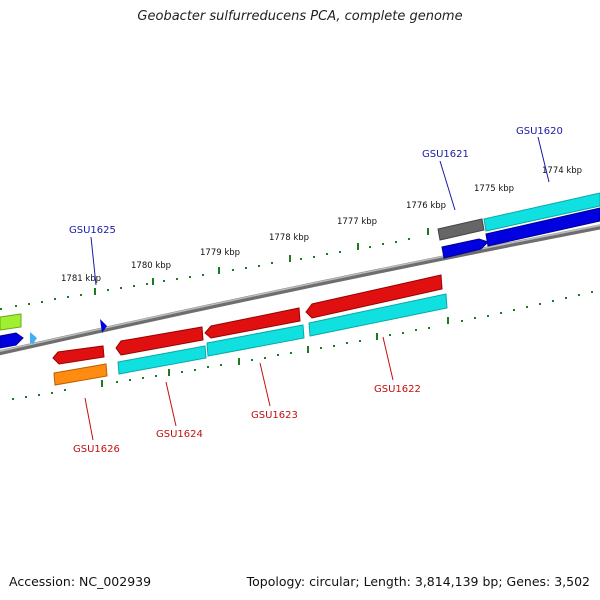  I want to click on accession-text: Accession: NC_002939, so click(80, 581).